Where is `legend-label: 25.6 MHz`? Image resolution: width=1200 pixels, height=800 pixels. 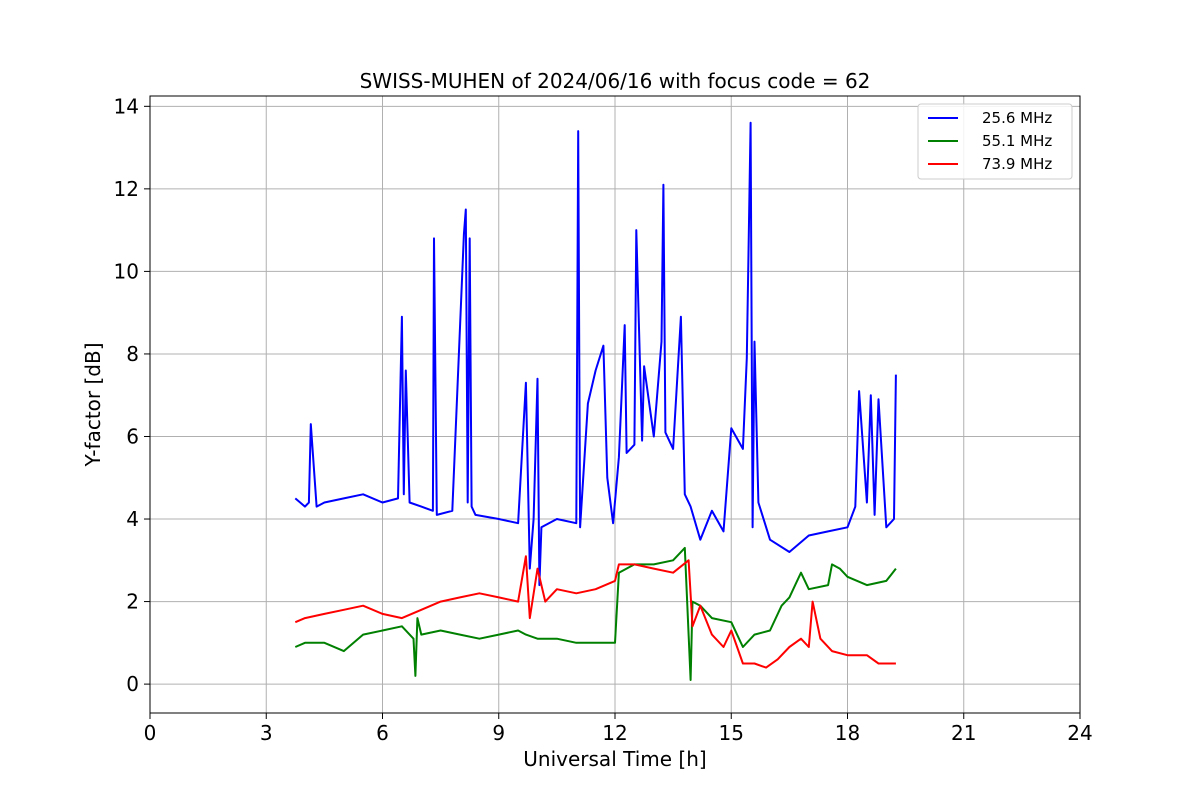
legend-label: 25.6 MHz is located at coordinates (1017, 118).